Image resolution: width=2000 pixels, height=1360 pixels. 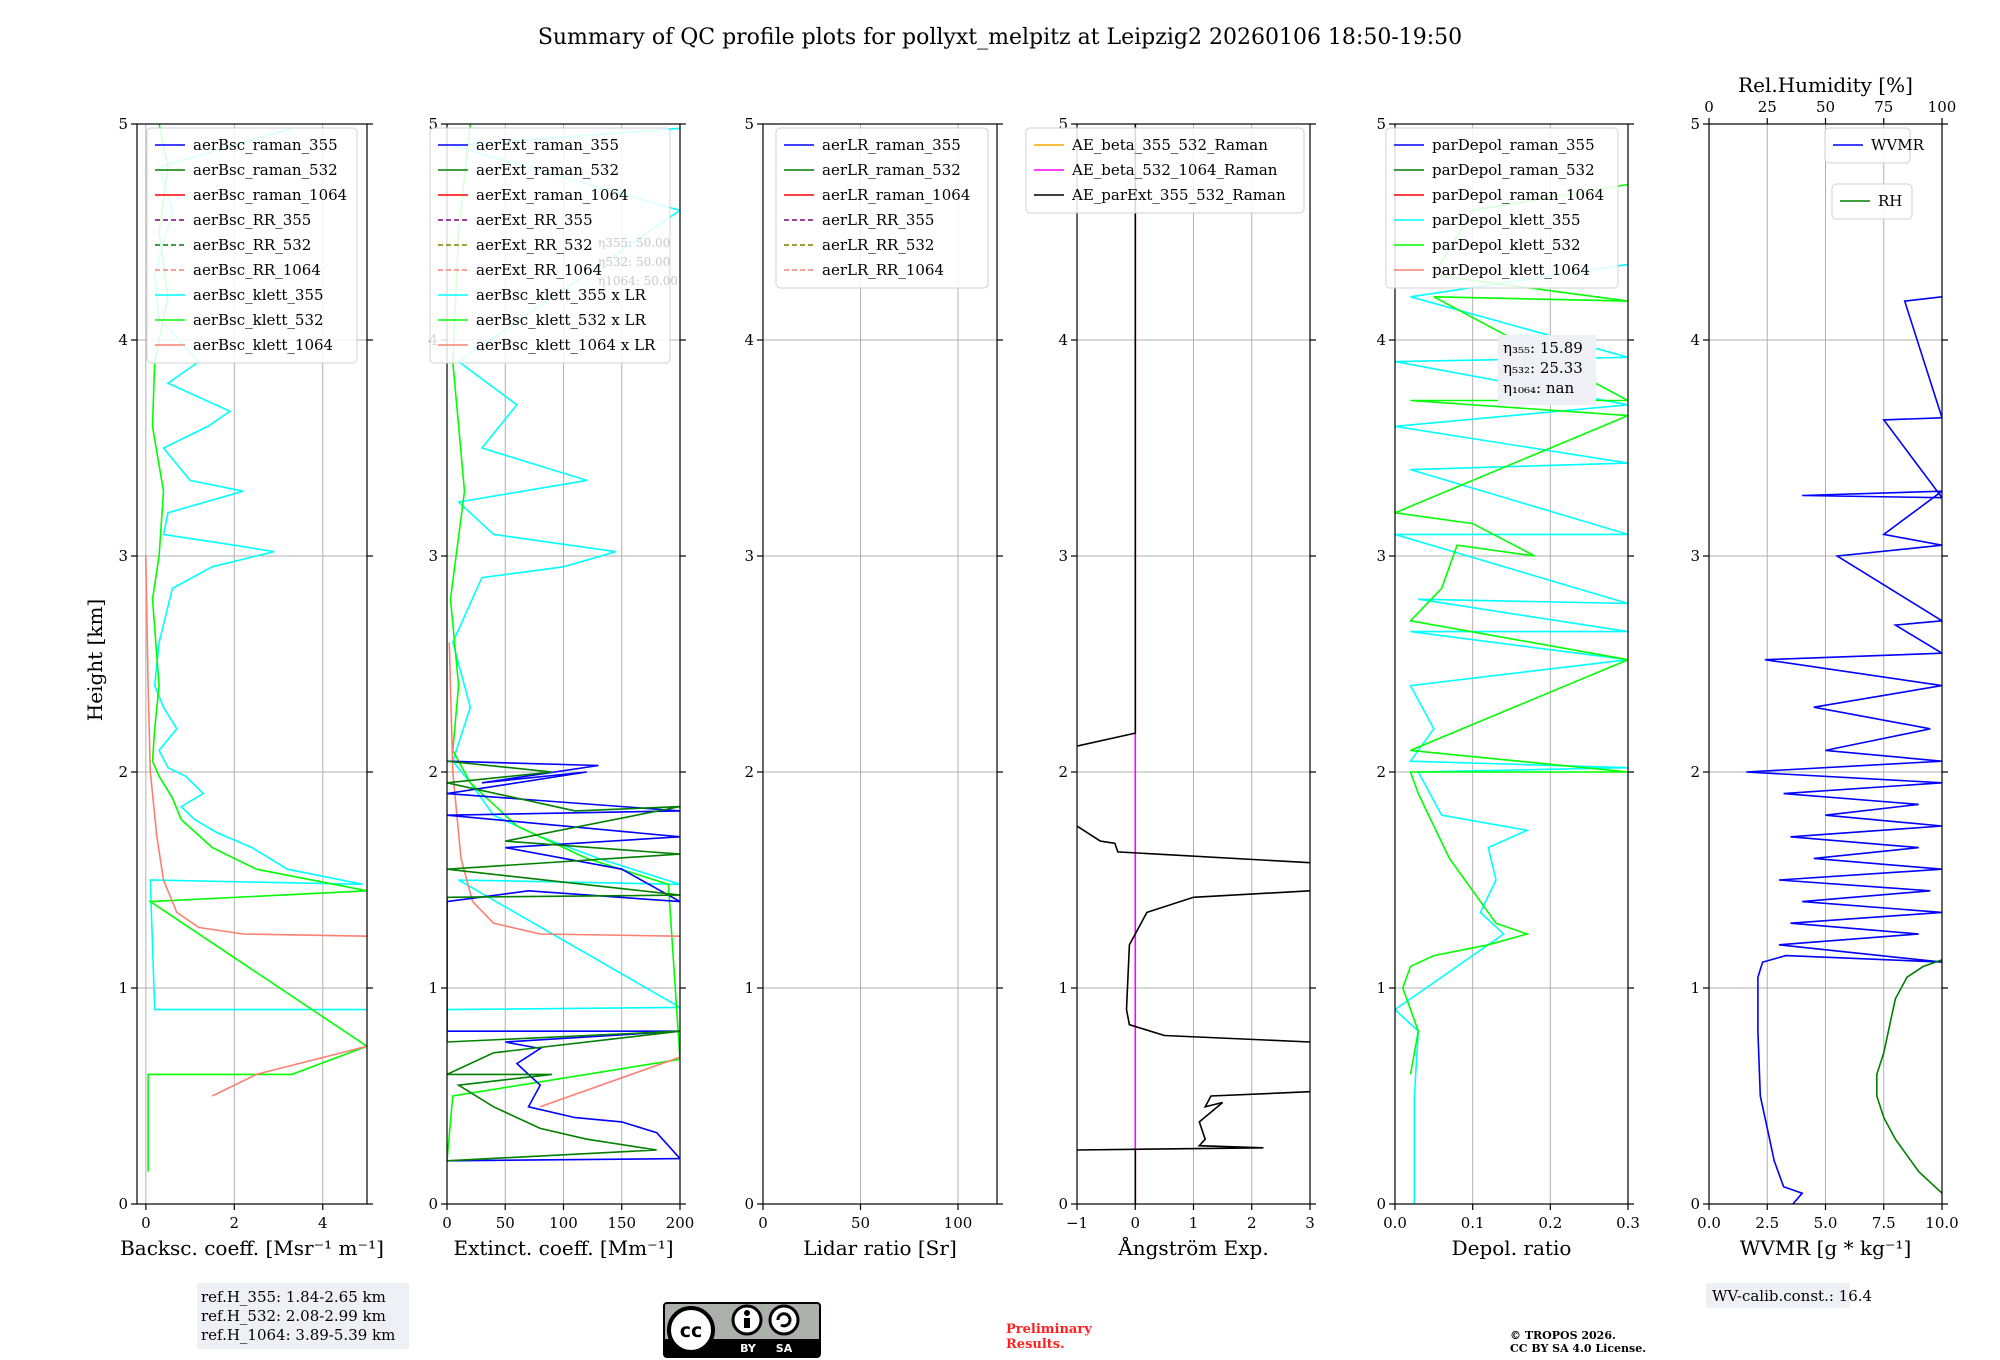 What do you see at coordinates (1518, 195) in the screenshot?
I see `legend-entry: parDepol_raman_1064` at bounding box center [1518, 195].